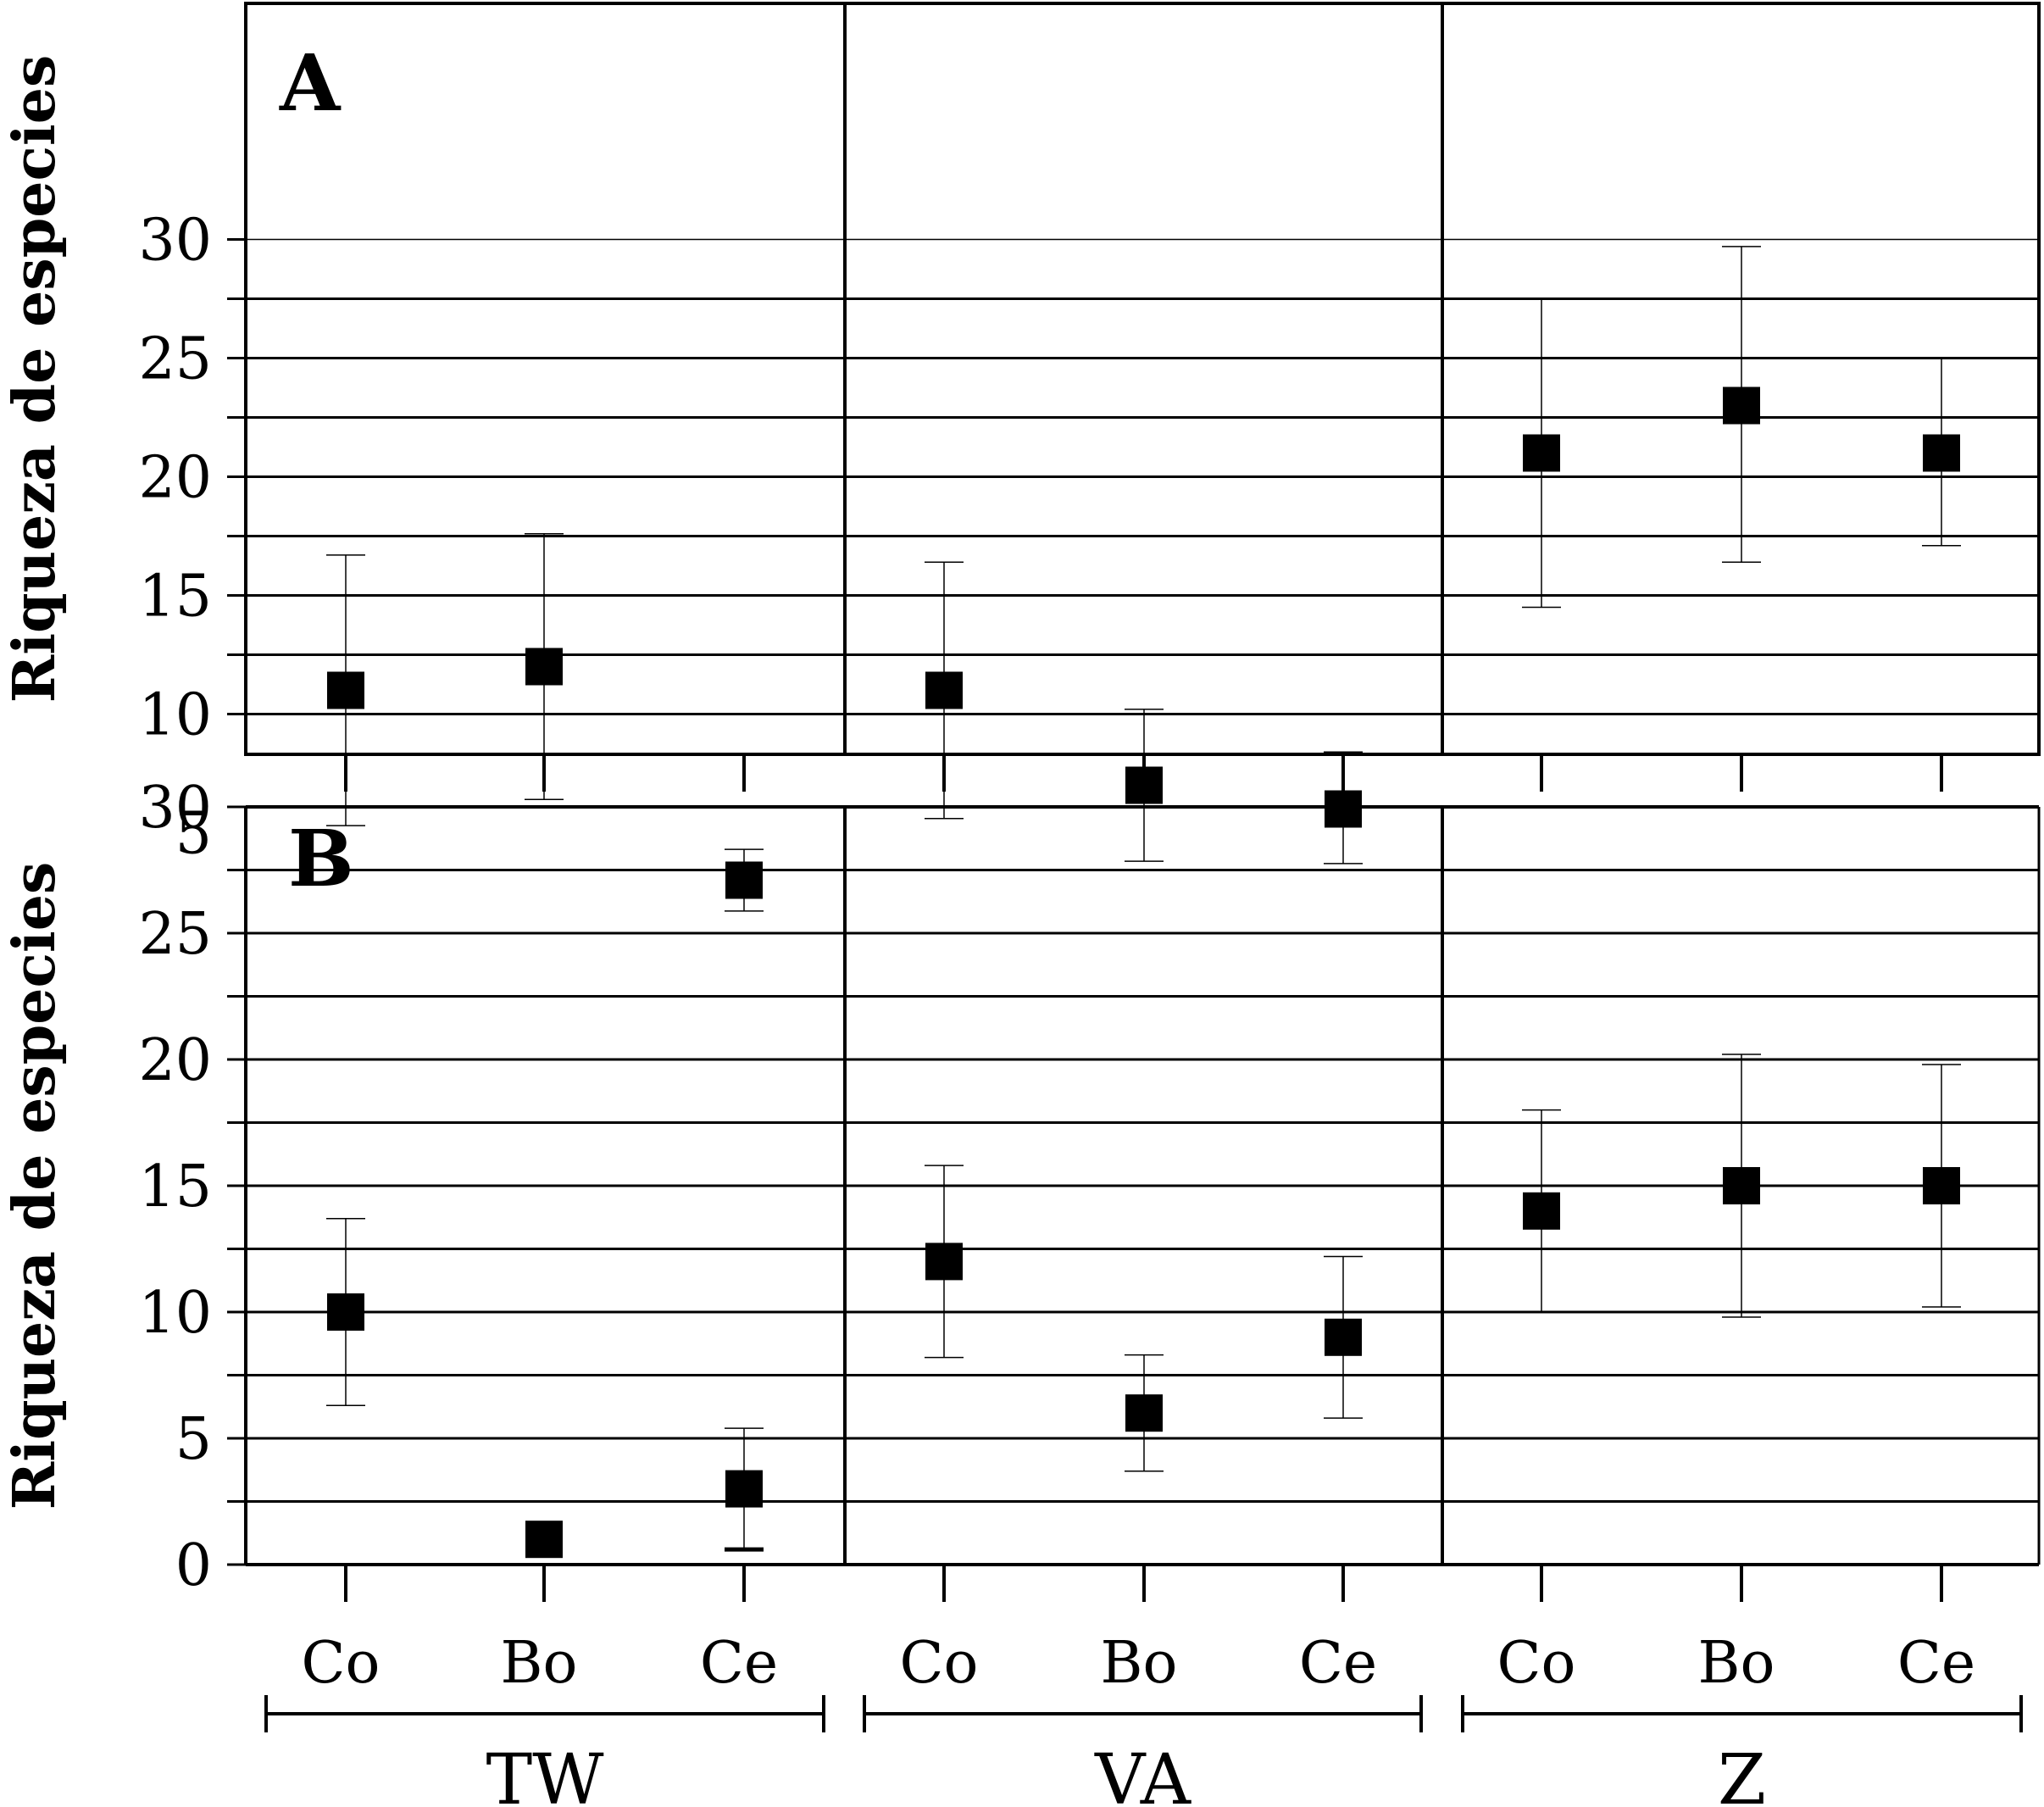 The width and height of the screenshot is (2044, 1807). What do you see at coordinates (1742, 1773) in the screenshot?
I see `group-label: Z` at bounding box center [1742, 1773].